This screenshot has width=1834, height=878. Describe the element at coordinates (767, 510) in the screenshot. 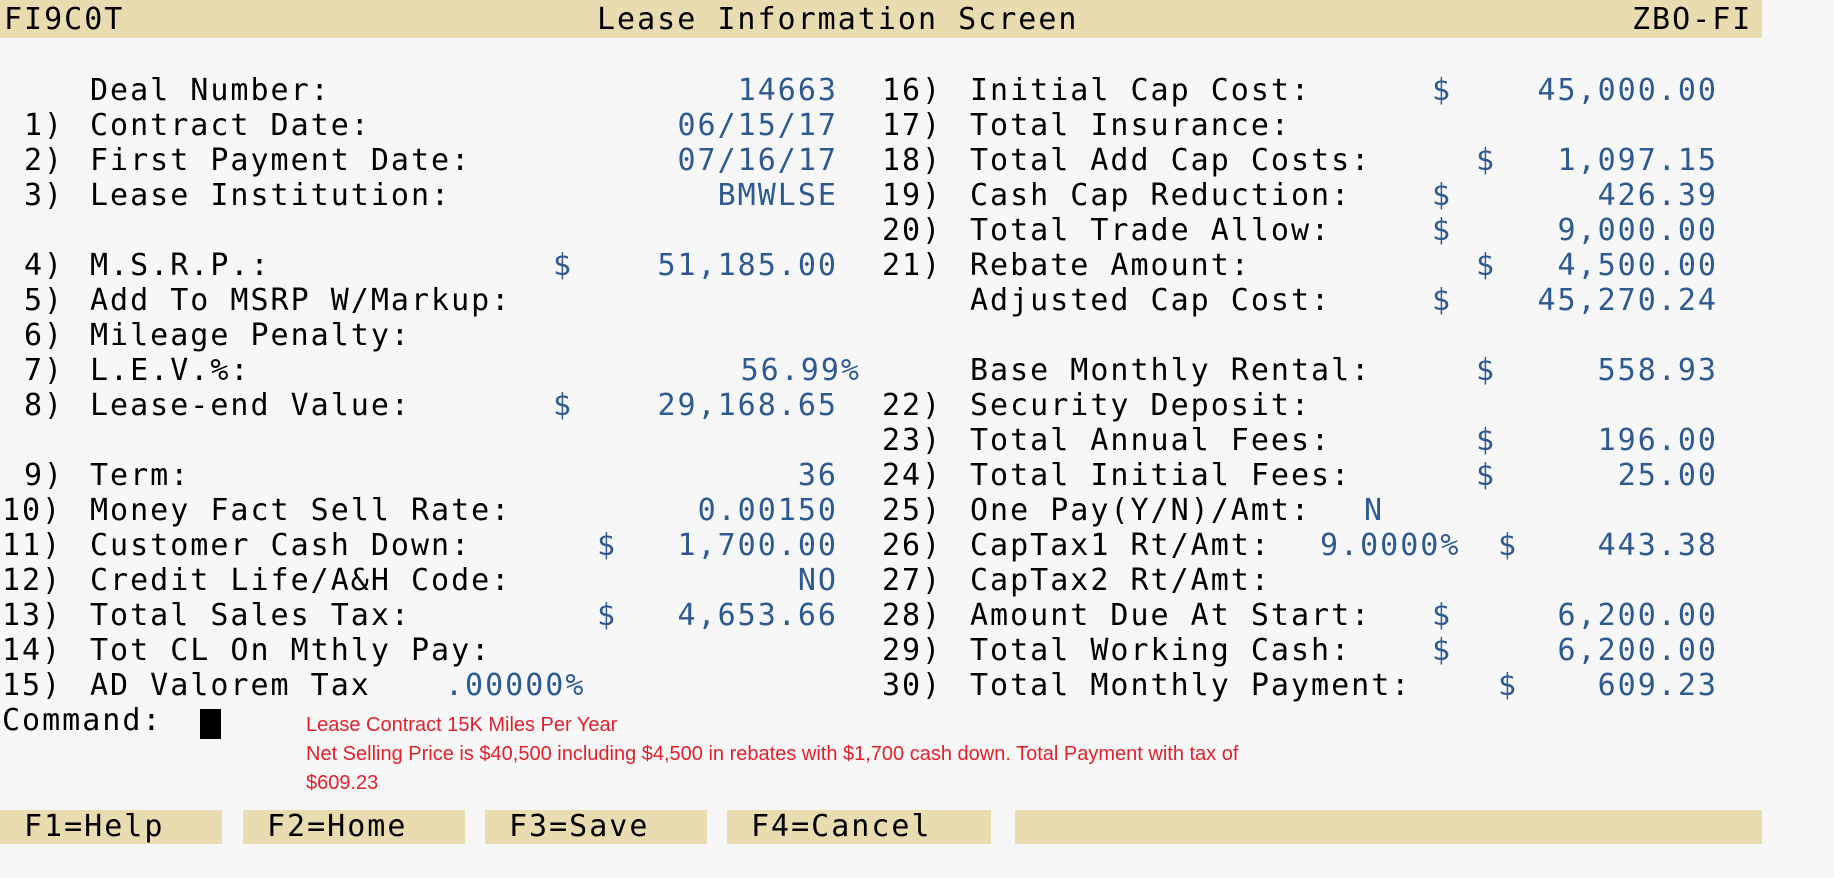

I see `field-value: 0.00150` at that location.